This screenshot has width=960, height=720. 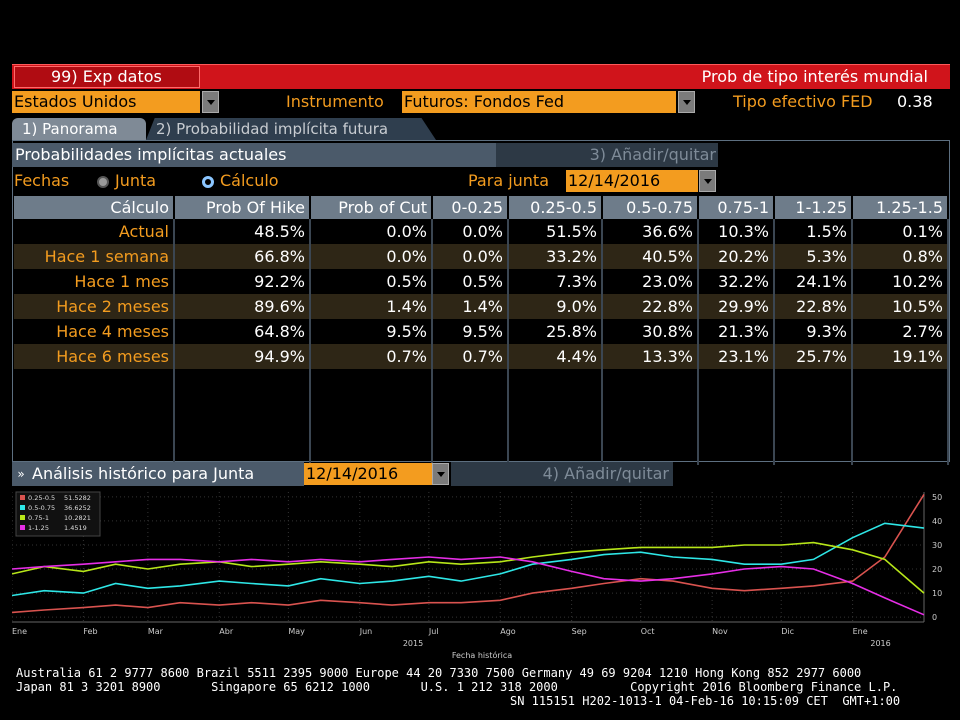 I want to click on x-tick-label: Mar, so click(x=156, y=631).